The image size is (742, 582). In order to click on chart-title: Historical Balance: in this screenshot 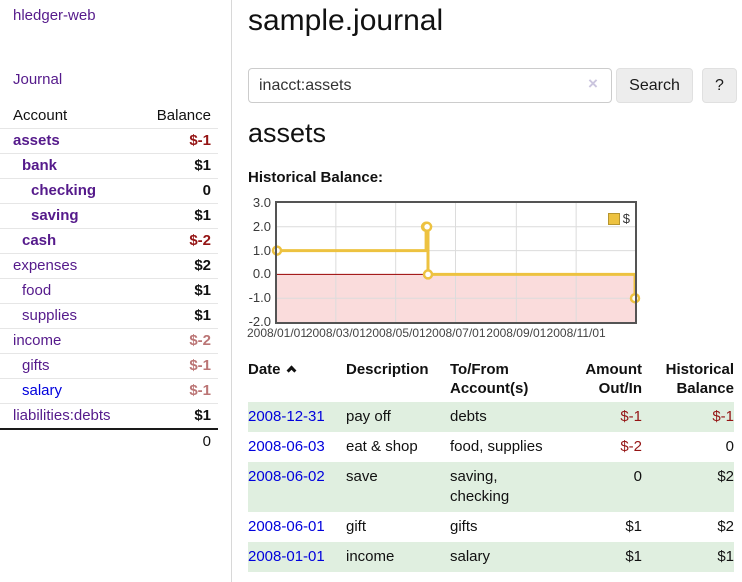, I will do `click(316, 177)`.